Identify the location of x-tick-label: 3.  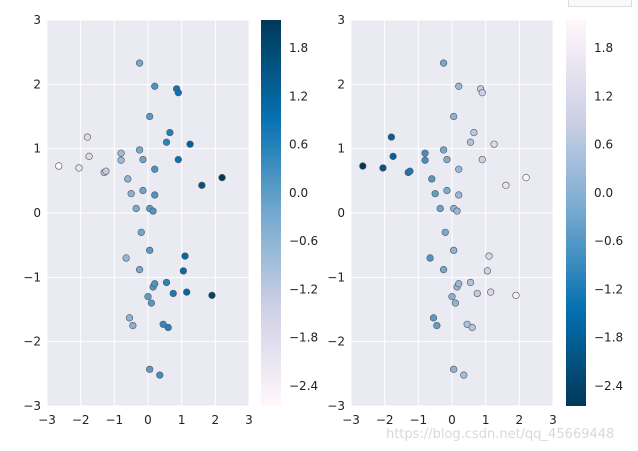
(553, 420).